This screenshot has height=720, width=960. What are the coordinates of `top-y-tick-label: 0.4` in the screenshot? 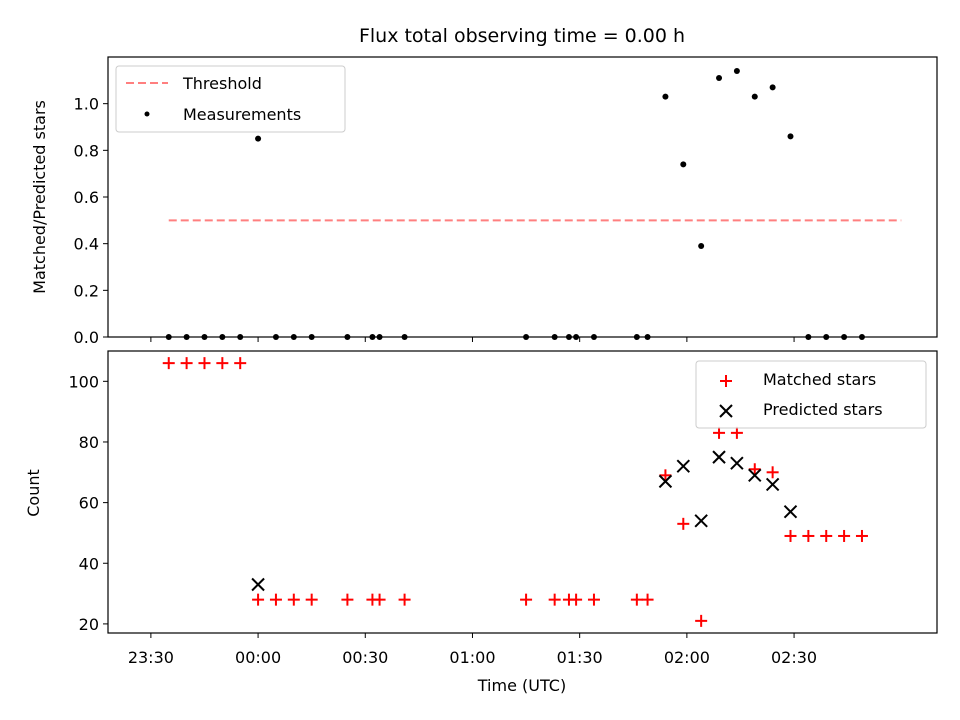 It's located at (86, 244).